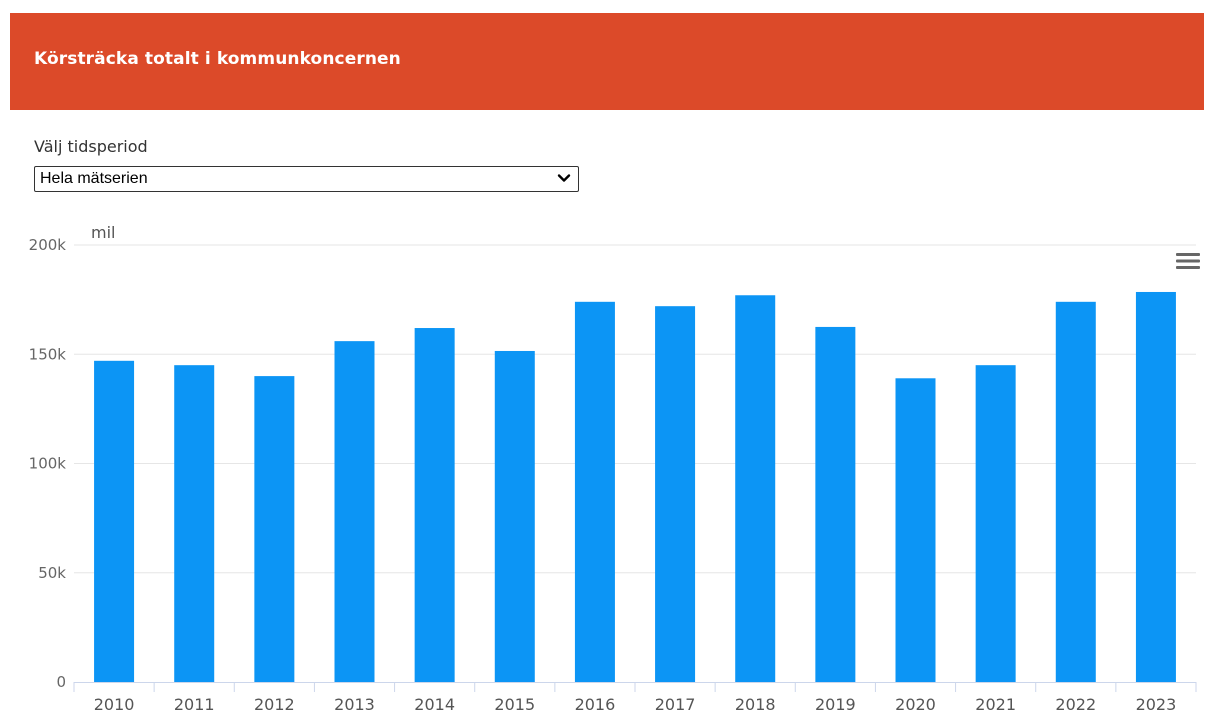 This screenshot has height=724, width=1218. Describe the element at coordinates (514, 516) in the screenshot. I see `bar-2015` at that location.